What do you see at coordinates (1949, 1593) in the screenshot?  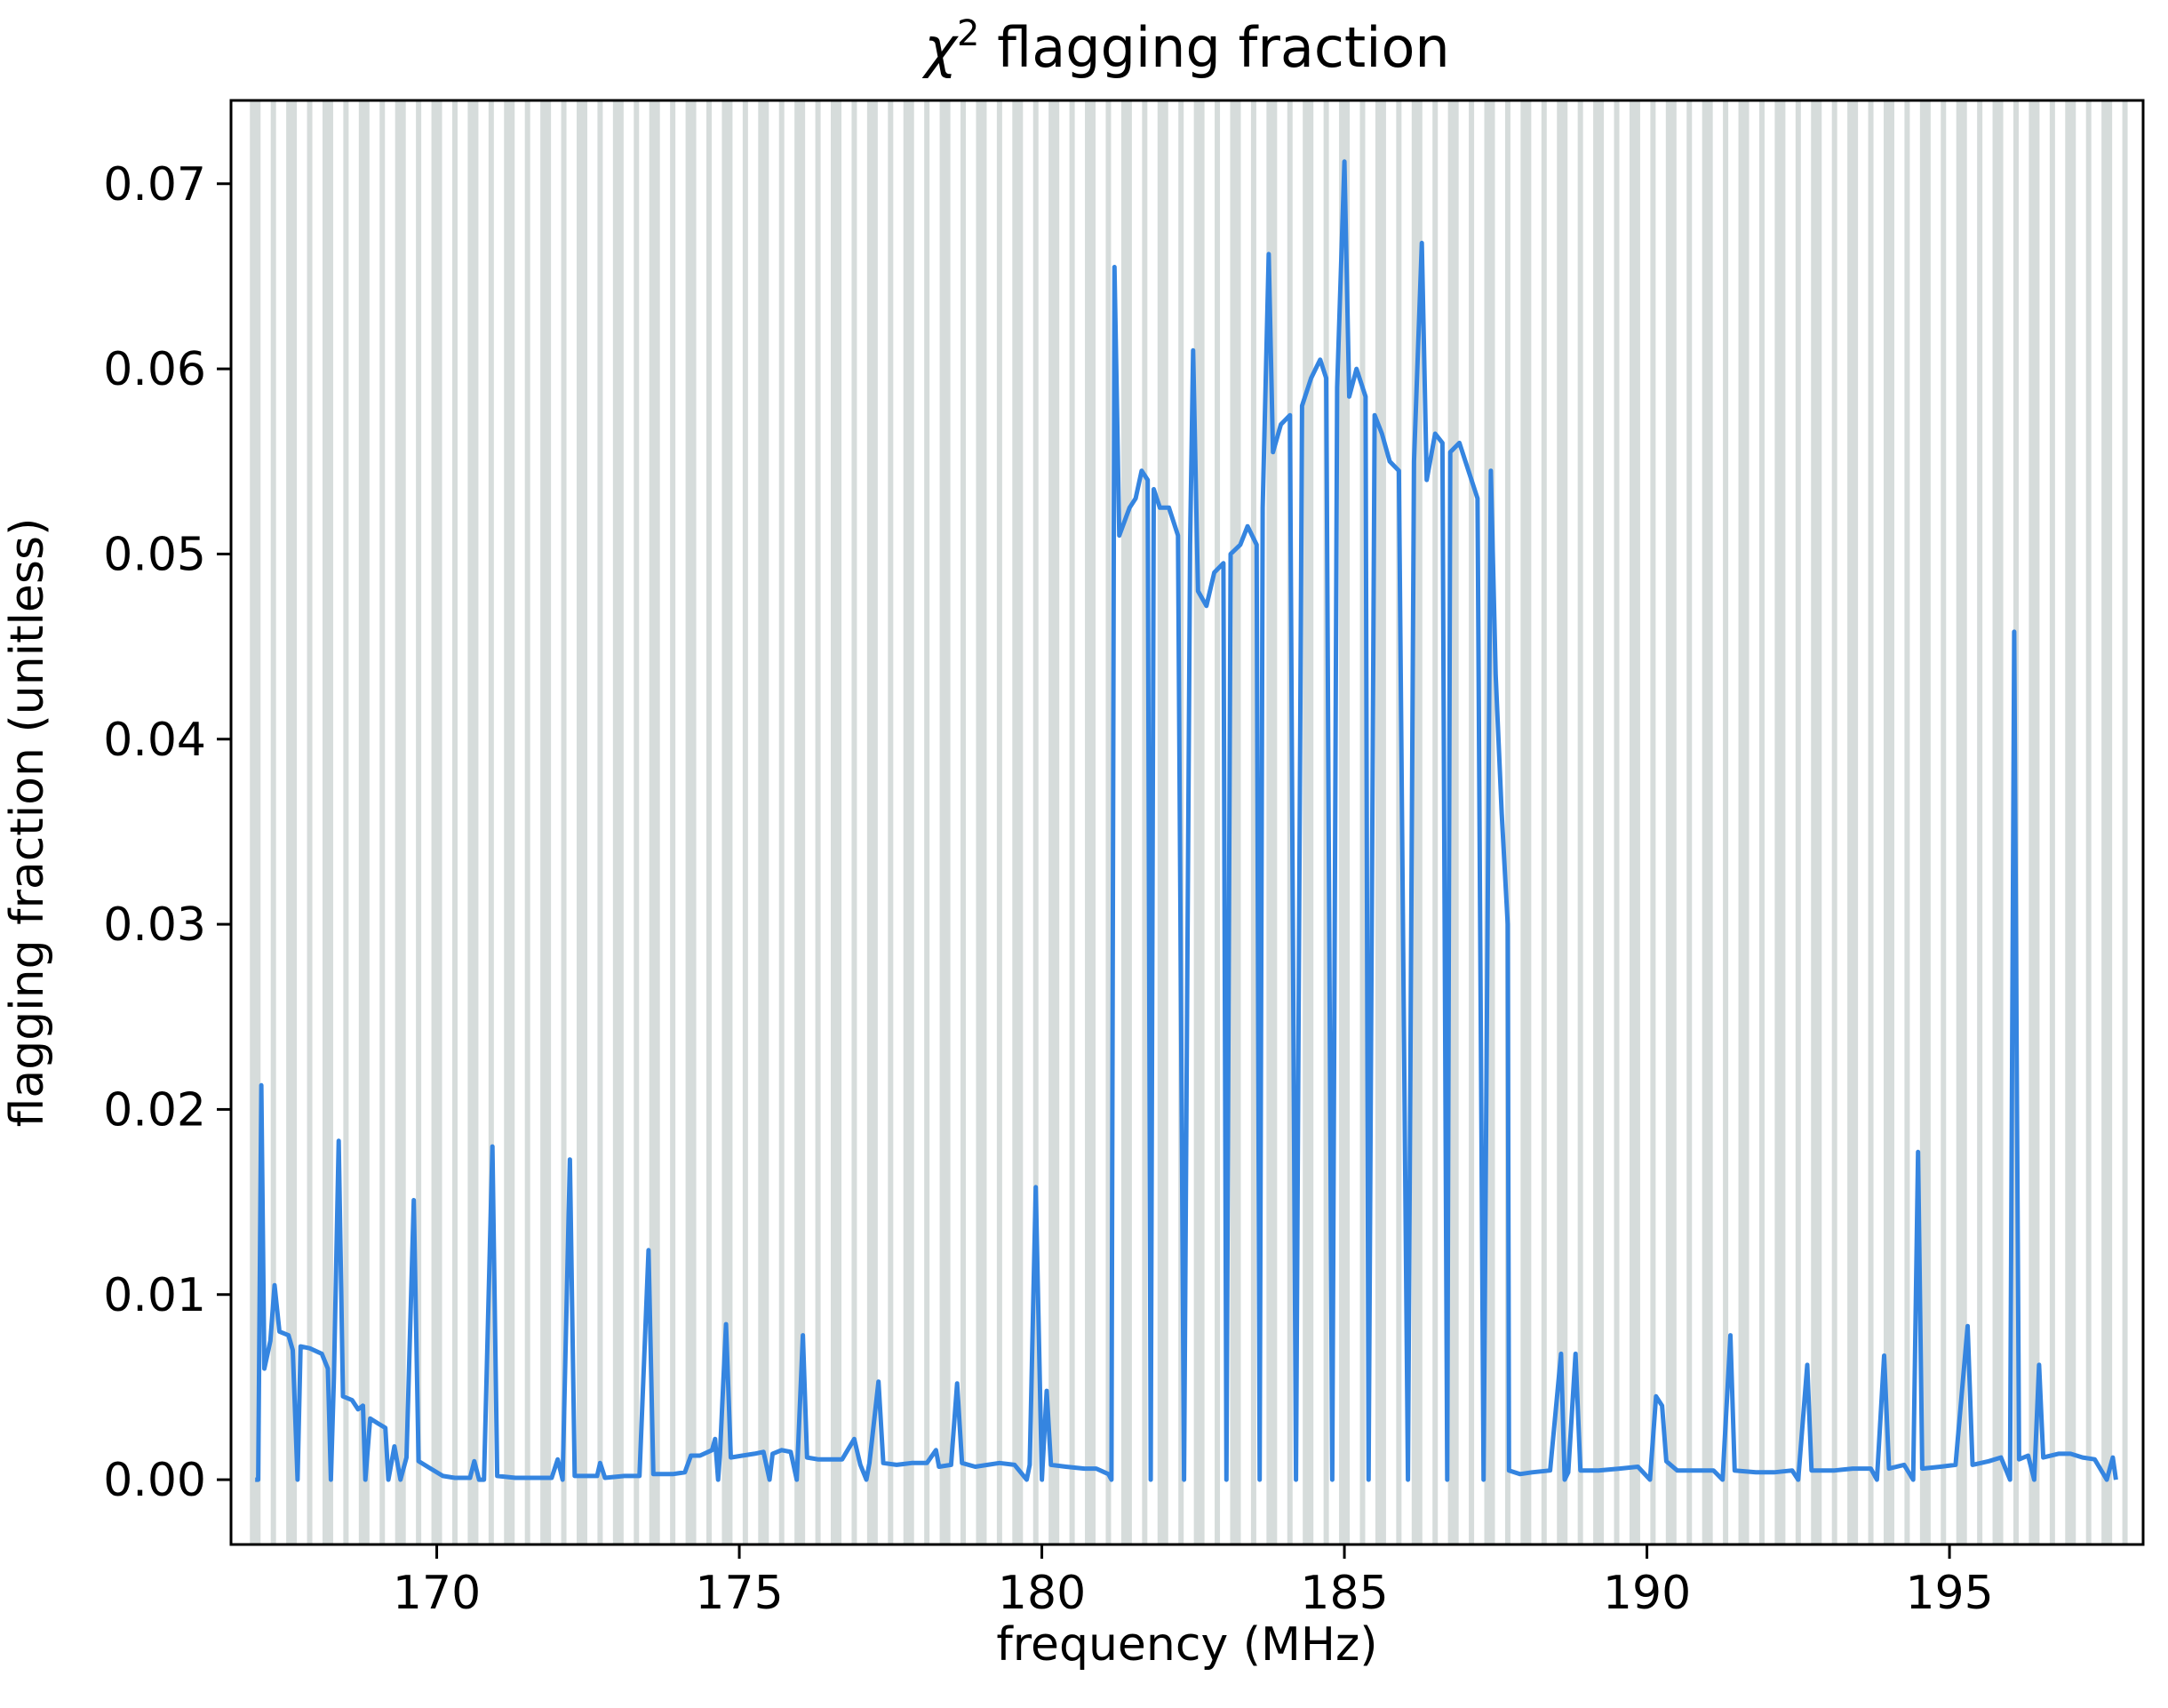 I see `x-tick-label: 195` at bounding box center [1949, 1593].